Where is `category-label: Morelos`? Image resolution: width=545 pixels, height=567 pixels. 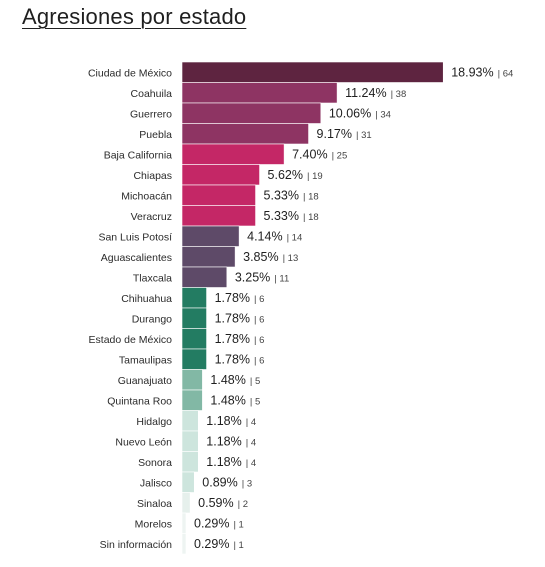
category-label: Morelos is located at coordinates (153, 524).